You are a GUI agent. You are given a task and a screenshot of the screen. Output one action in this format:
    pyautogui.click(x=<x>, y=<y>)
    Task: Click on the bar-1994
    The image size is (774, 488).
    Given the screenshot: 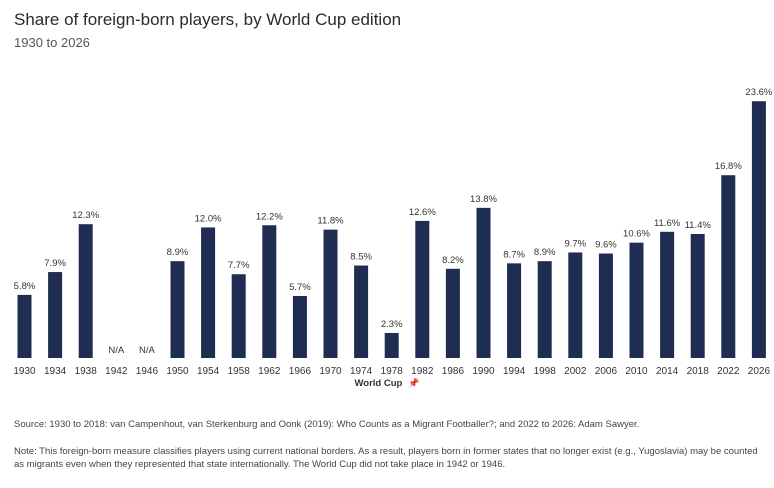 What is the action you would take?
    pyautogui.click(x=514, y=310)
    